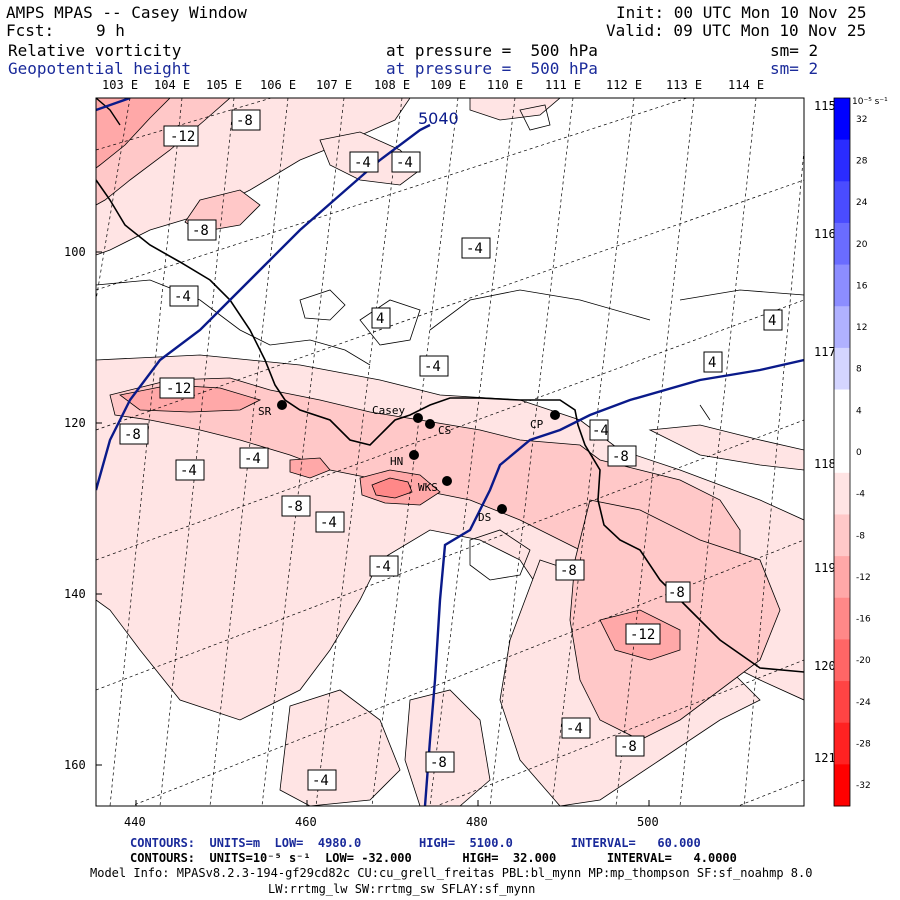 This screenshot has width=900, height=900. Describe the element at coordinates (265, 411) in the screenshot. I see `station-label: SR` at that location.